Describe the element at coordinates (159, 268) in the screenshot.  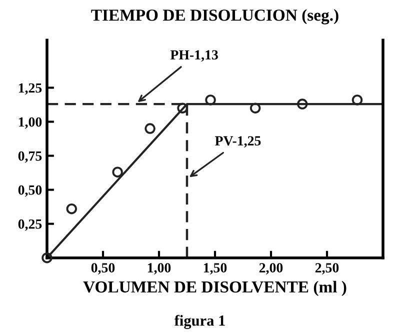
I see `x-tick-label: 1,00` at that location.